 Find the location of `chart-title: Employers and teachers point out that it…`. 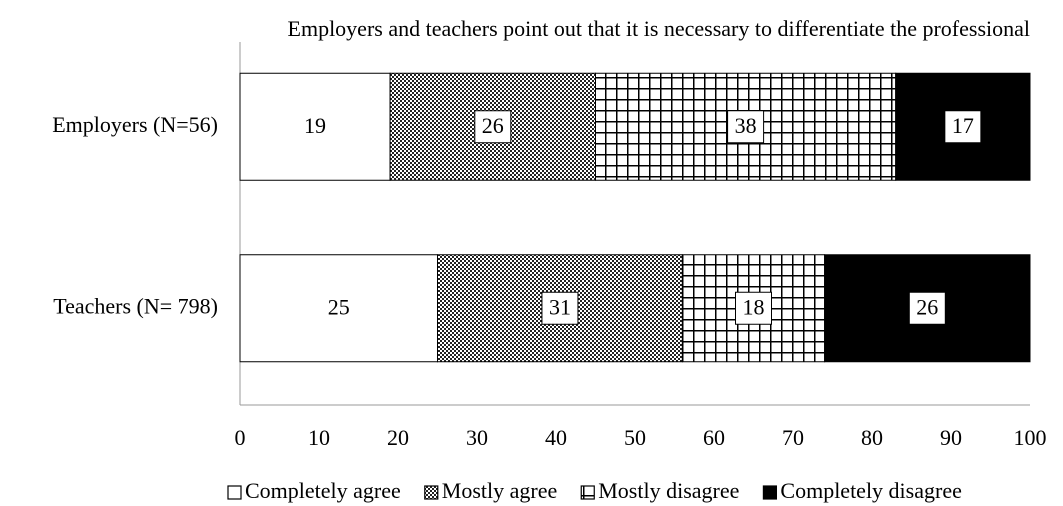

chart-title: Employers and teachers point out that it… is located at coordinates (659, 28).